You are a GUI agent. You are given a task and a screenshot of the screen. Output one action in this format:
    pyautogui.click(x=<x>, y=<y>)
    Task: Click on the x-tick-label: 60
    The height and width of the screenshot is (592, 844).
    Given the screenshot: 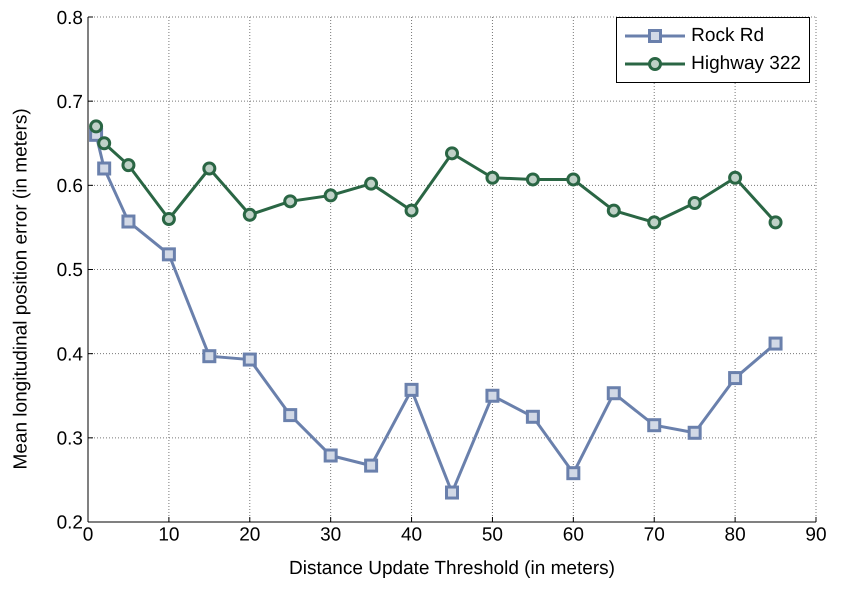 What is the action you would take?
    pyautogui.click(x=573, y=535)
    